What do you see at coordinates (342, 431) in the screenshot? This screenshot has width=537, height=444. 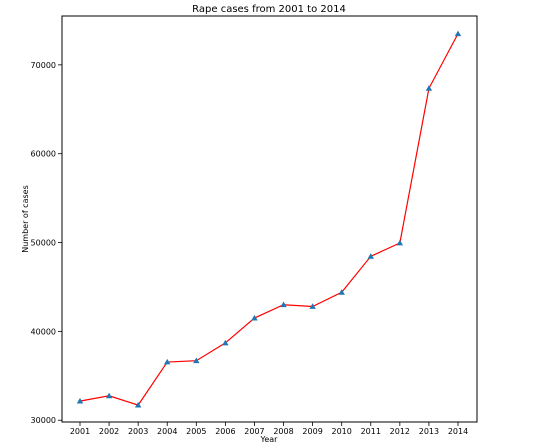 I see `x-tick-label: 2010` at bounding box center [342, 431].